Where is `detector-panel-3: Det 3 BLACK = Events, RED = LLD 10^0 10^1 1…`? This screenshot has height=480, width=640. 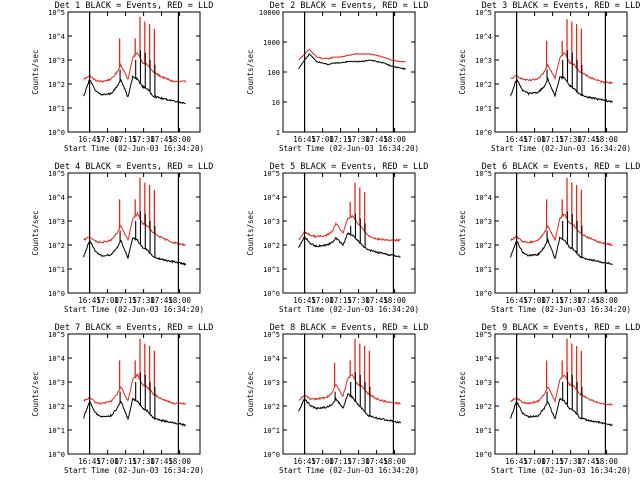
detector-panel-3: Det 3 BLACK = Events, RED = LLD 10^0 10^1 1… is located at coordinates (549, 77).